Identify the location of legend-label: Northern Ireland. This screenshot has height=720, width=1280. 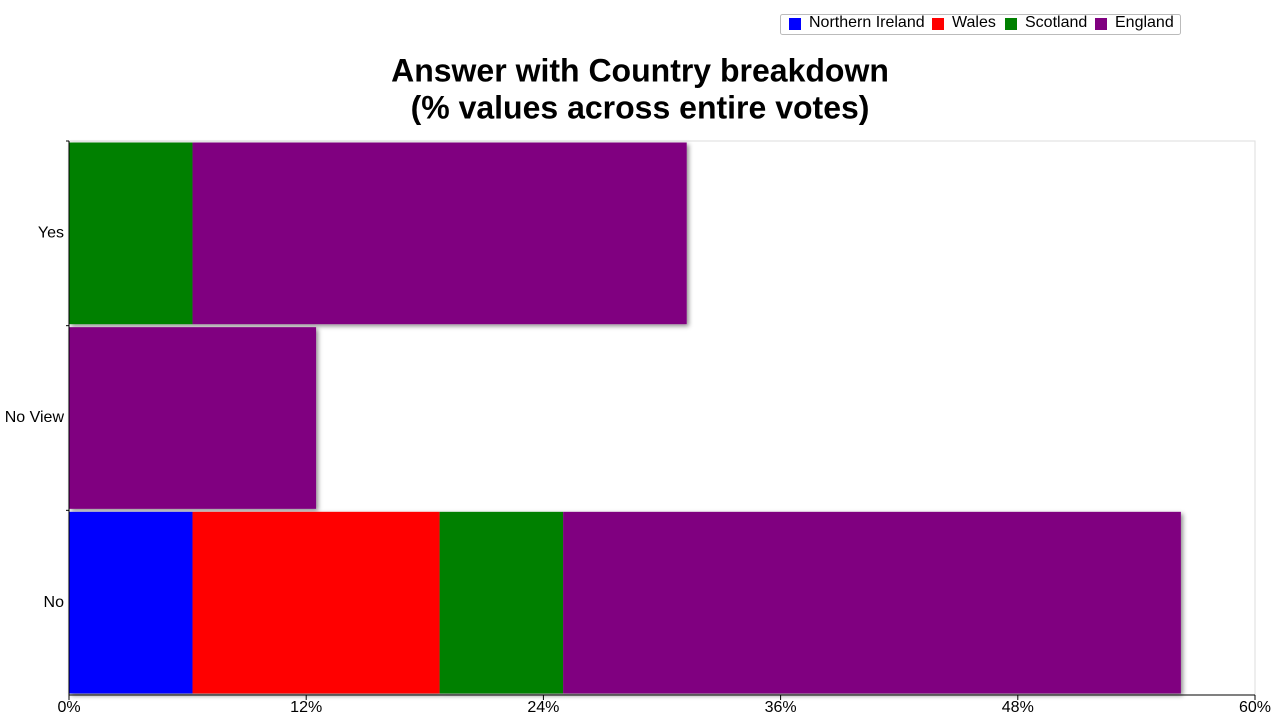
(867, 22).